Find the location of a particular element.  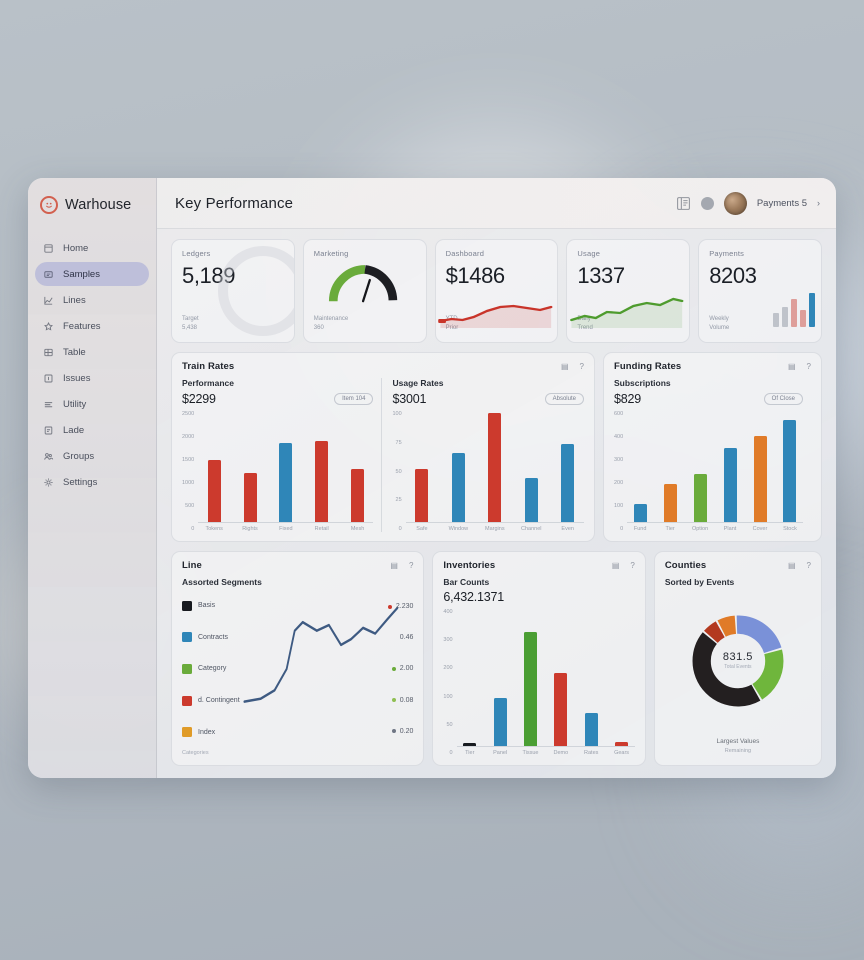

sidebar-item-label: Lade is located at coordinates (74, 430).